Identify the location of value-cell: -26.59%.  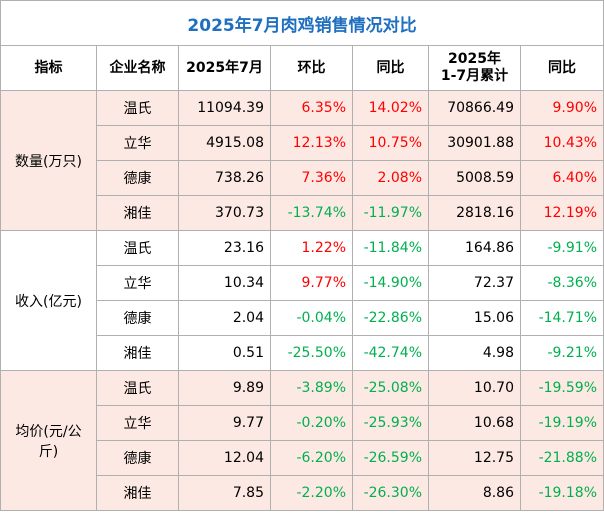
(390, 458).